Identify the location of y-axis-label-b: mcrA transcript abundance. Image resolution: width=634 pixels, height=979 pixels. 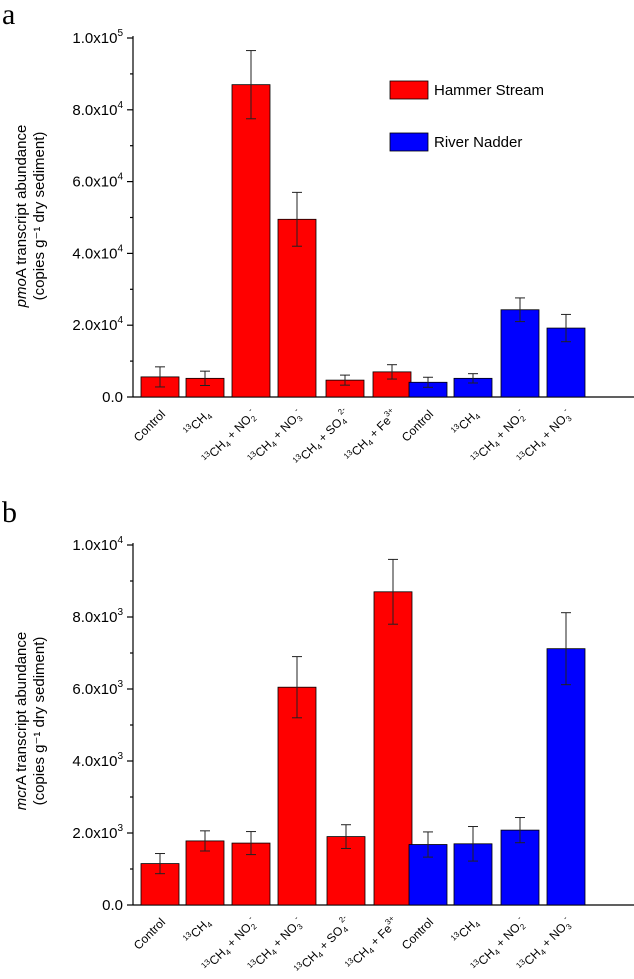
(21, 721).